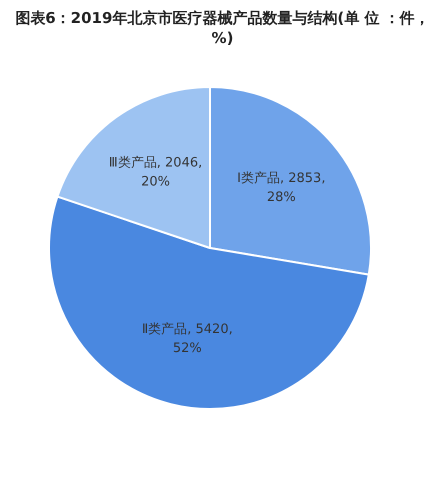 The height and width of the screenshot is (497, 445). What do you see at coordinates (281, 188) in the screenshot?
I see `slice-label: Ⅰ类产品, 2853, 28%` at bounding box center [281, 188].